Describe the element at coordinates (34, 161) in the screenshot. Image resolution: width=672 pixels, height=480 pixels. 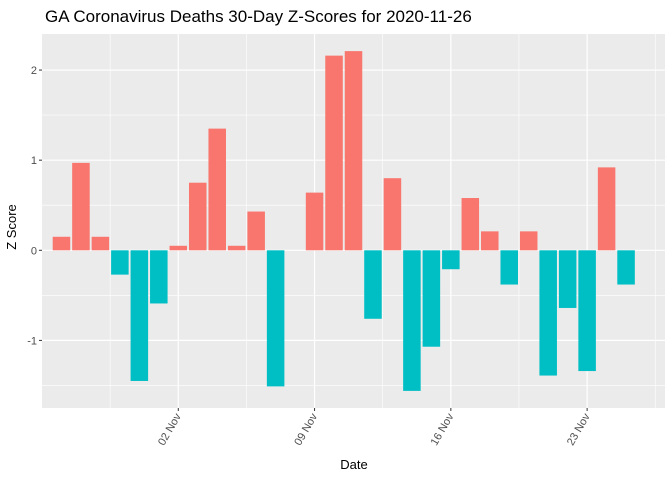
I see `y-tick-label: 1` at that location.